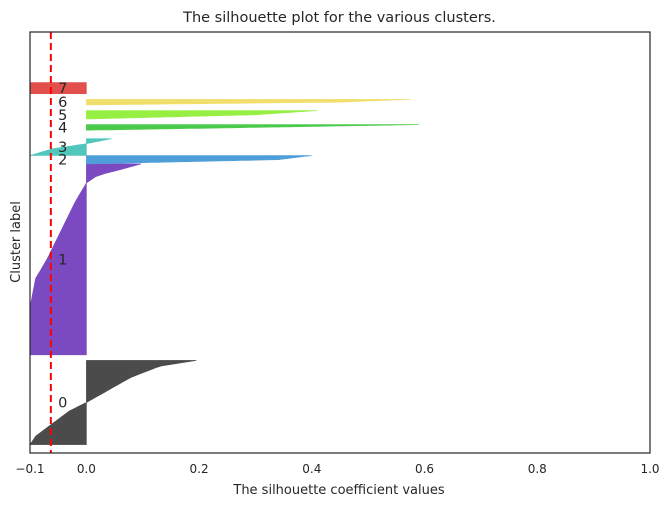 The image size is (669, 507). I want to click on x-tick-label: 0.0, so click(86, 469).